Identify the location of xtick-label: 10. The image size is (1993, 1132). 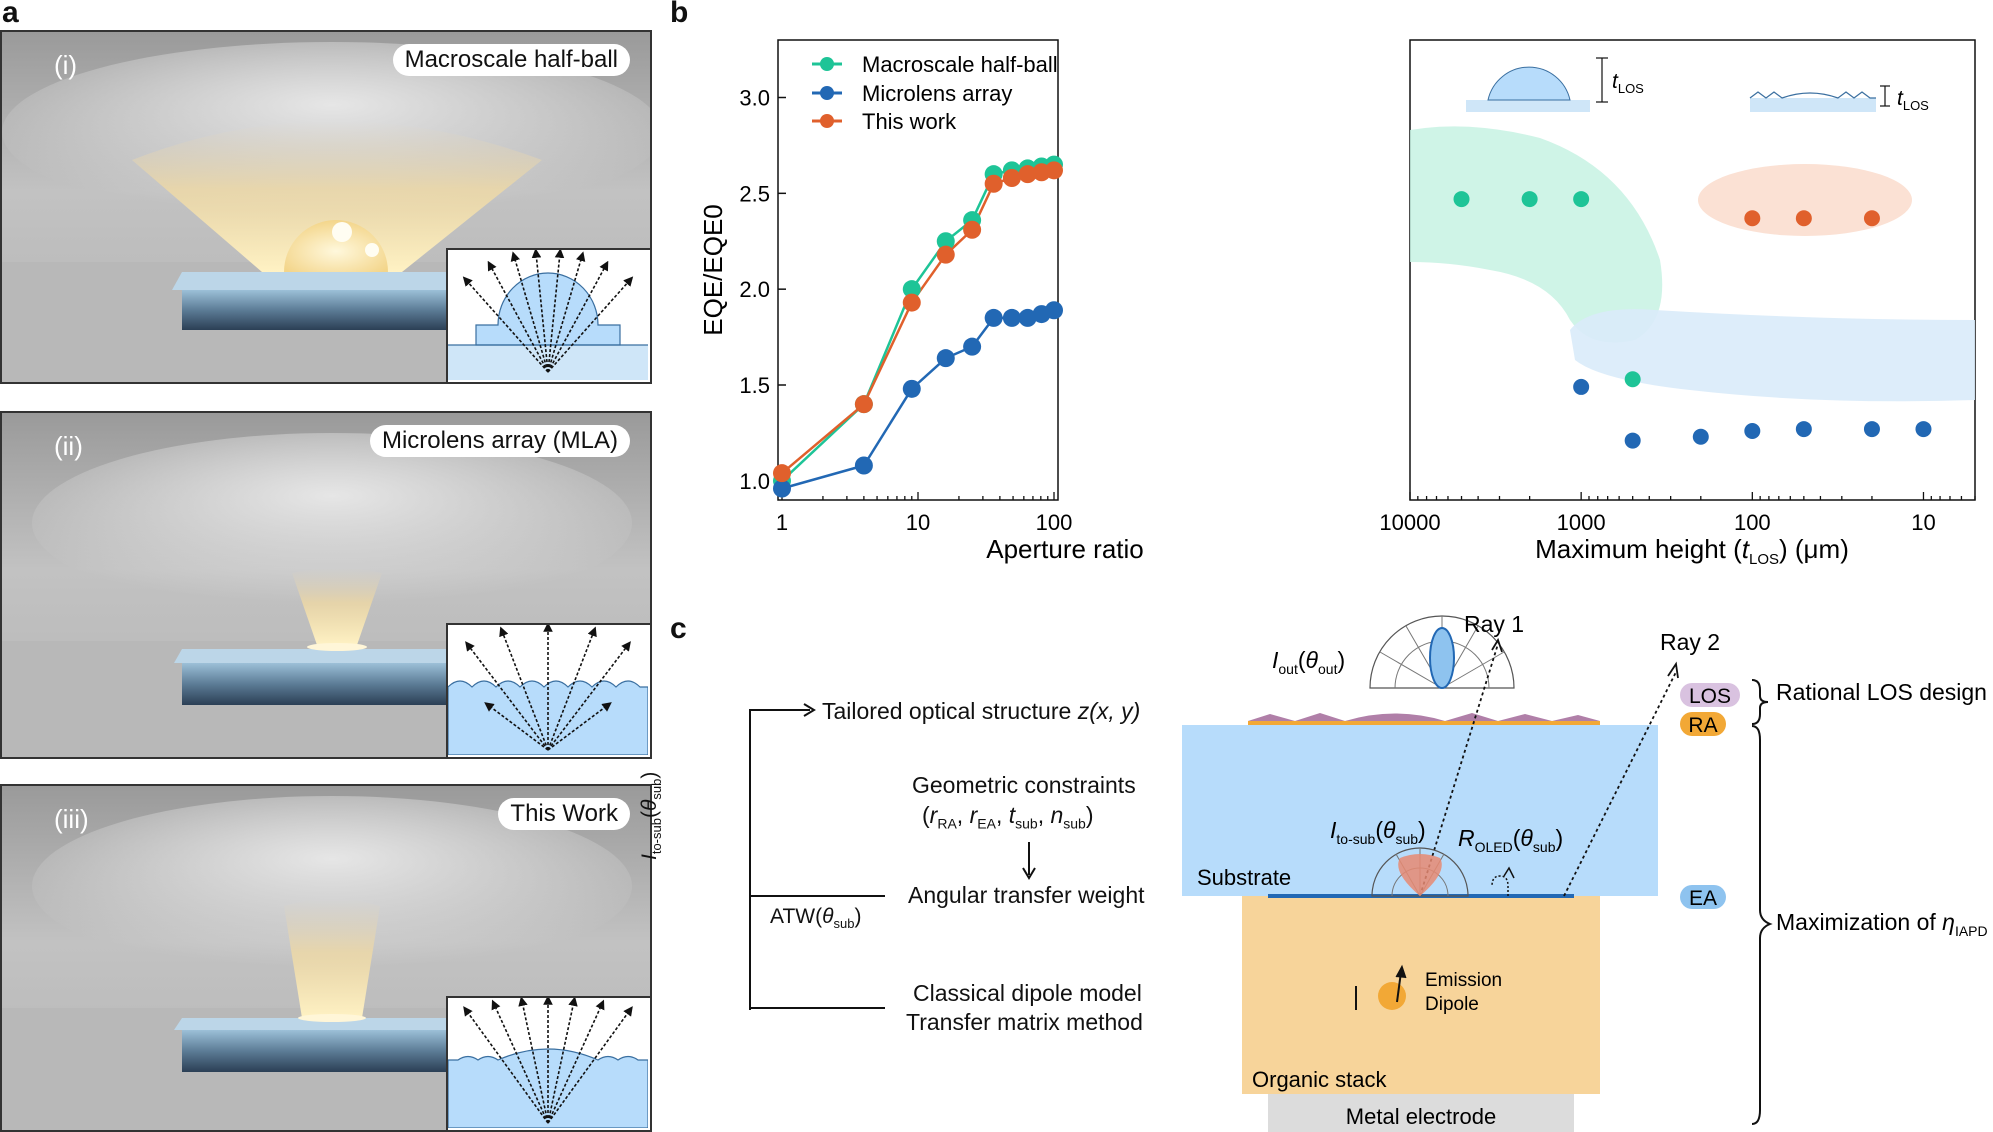
(918, 522).